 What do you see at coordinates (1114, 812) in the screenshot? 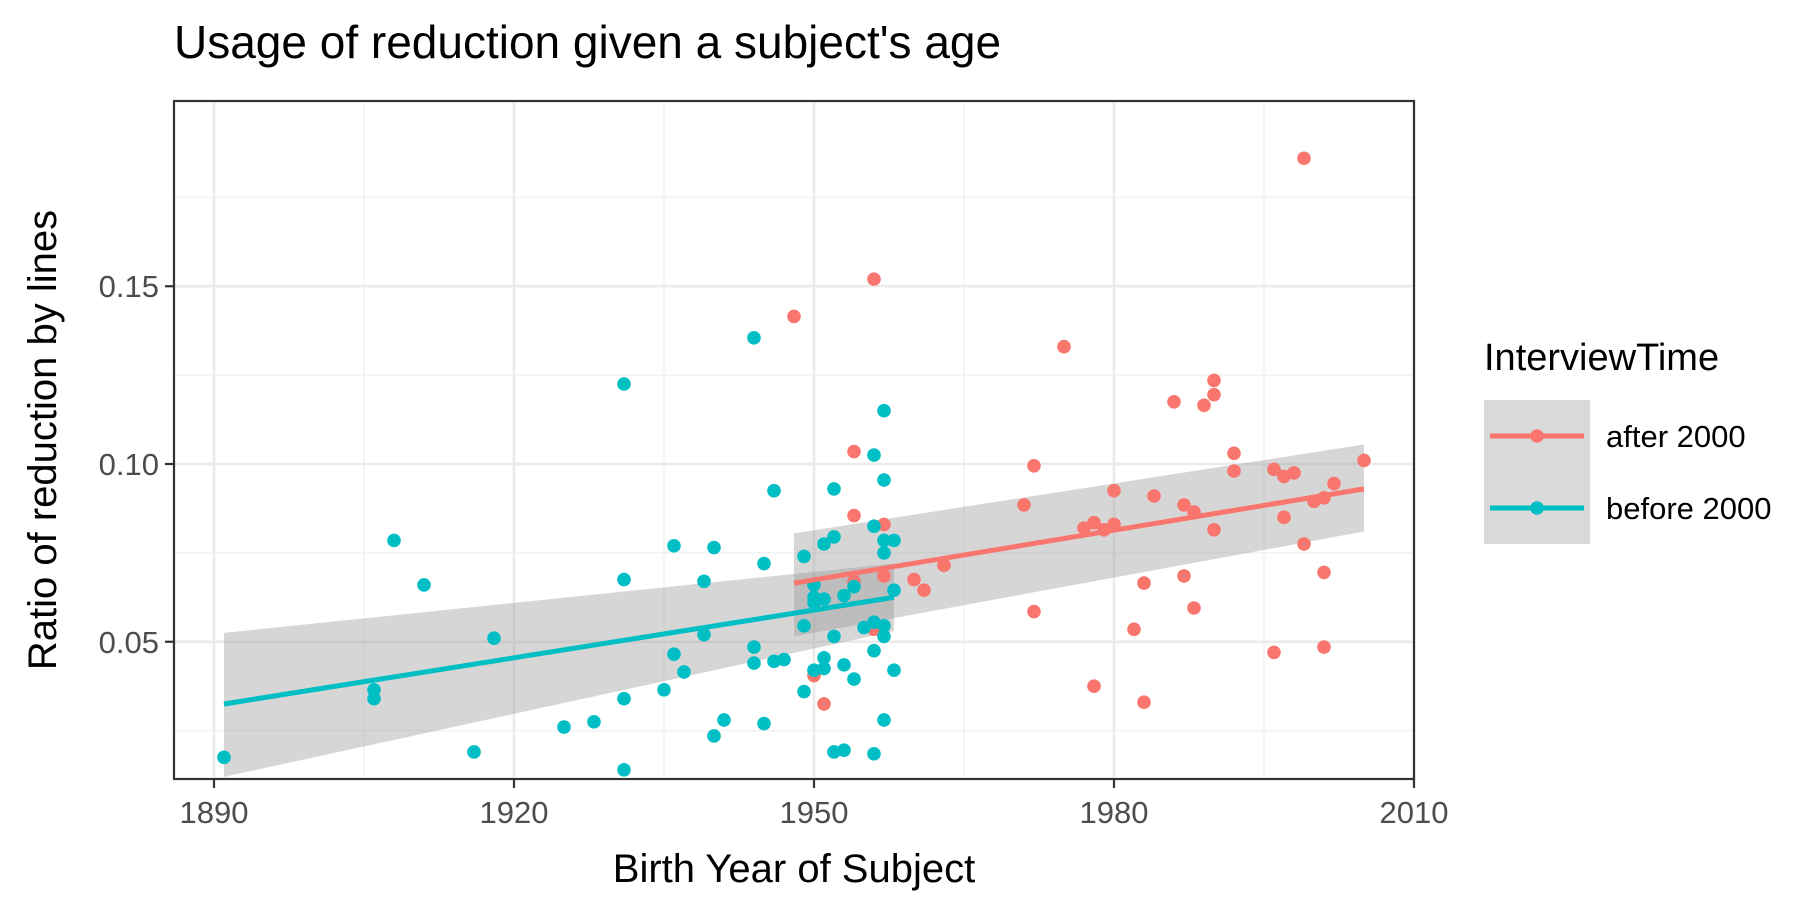
I see `x-tick-label: 1980` at bounding box center [1114, 812].